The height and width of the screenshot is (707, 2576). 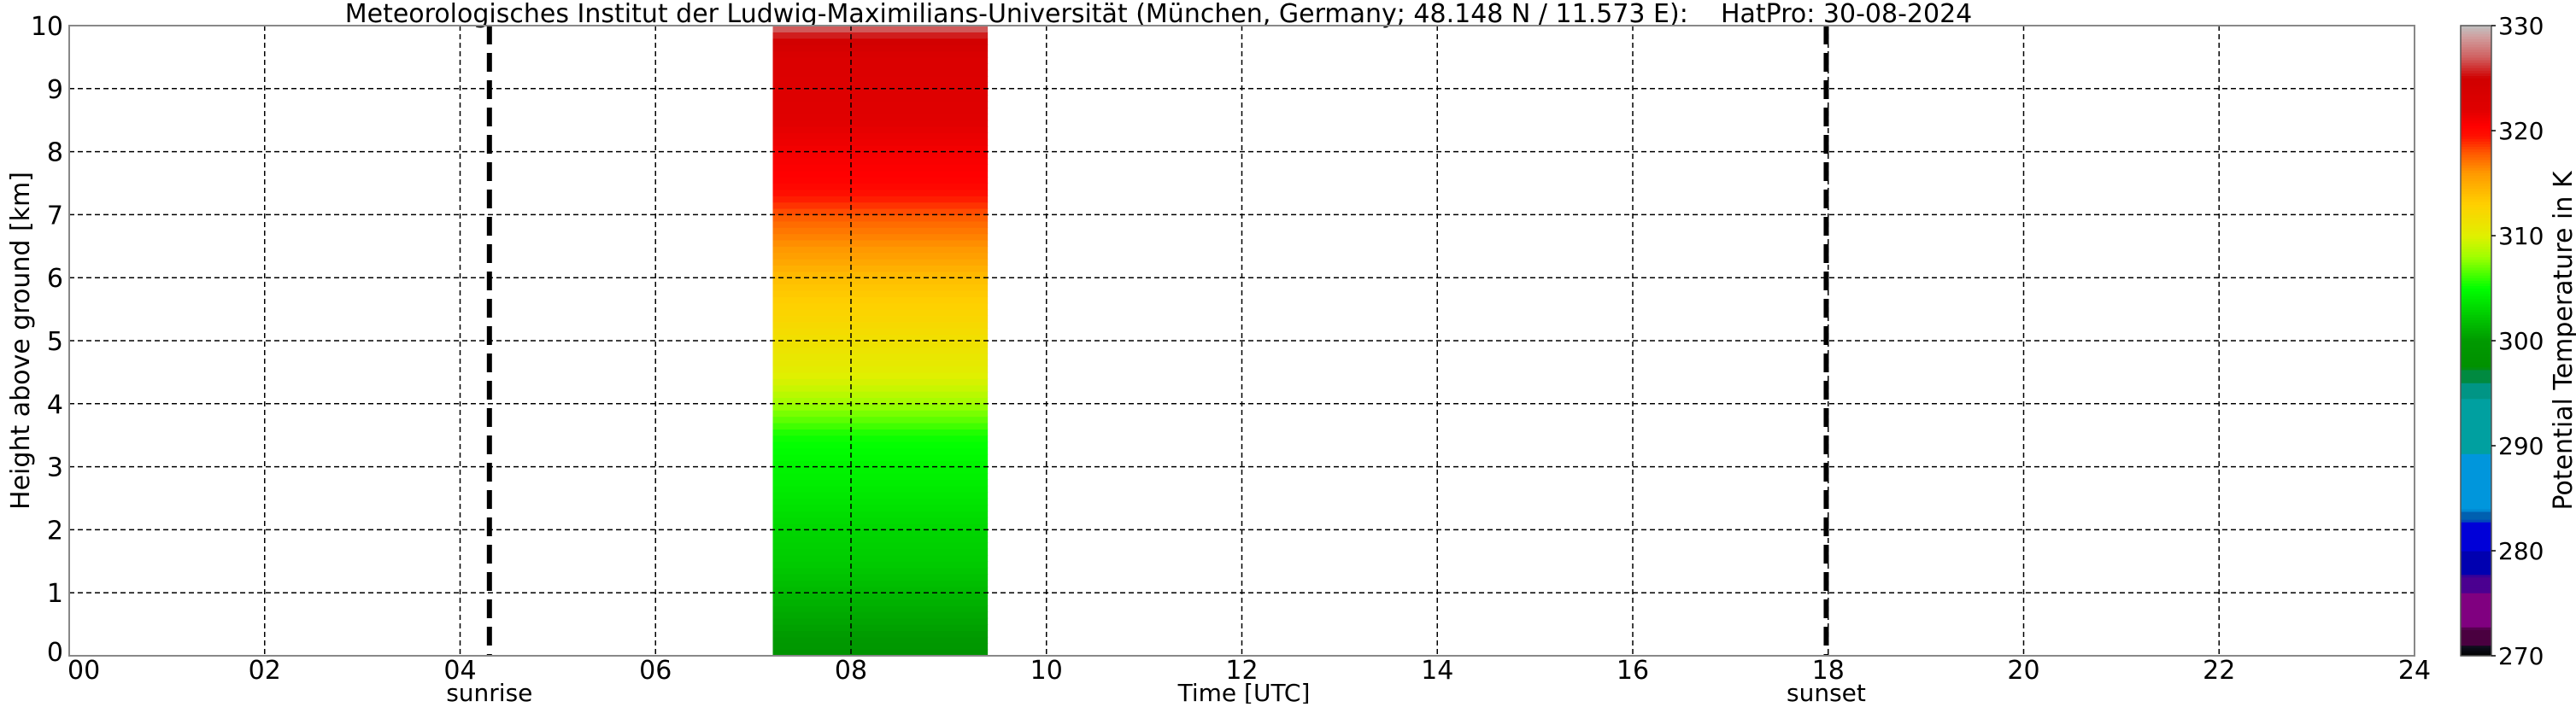 I want to click on x-tick-label: 20, so click(x=2023, y=671).